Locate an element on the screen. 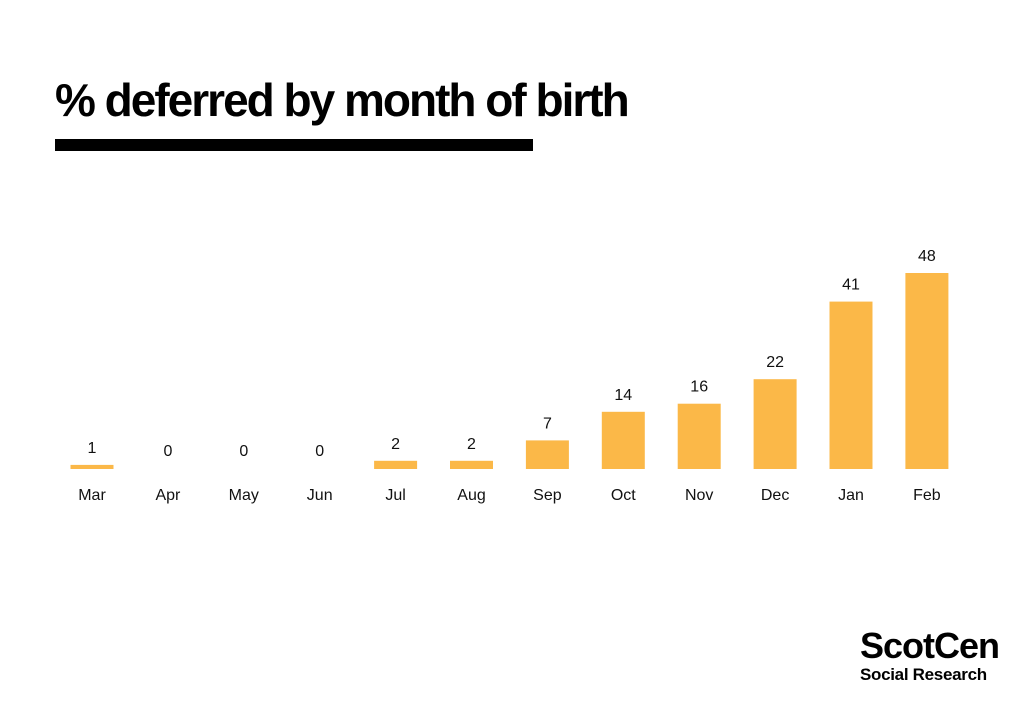  x-tick-may: May is located at coordinates (244, 495).